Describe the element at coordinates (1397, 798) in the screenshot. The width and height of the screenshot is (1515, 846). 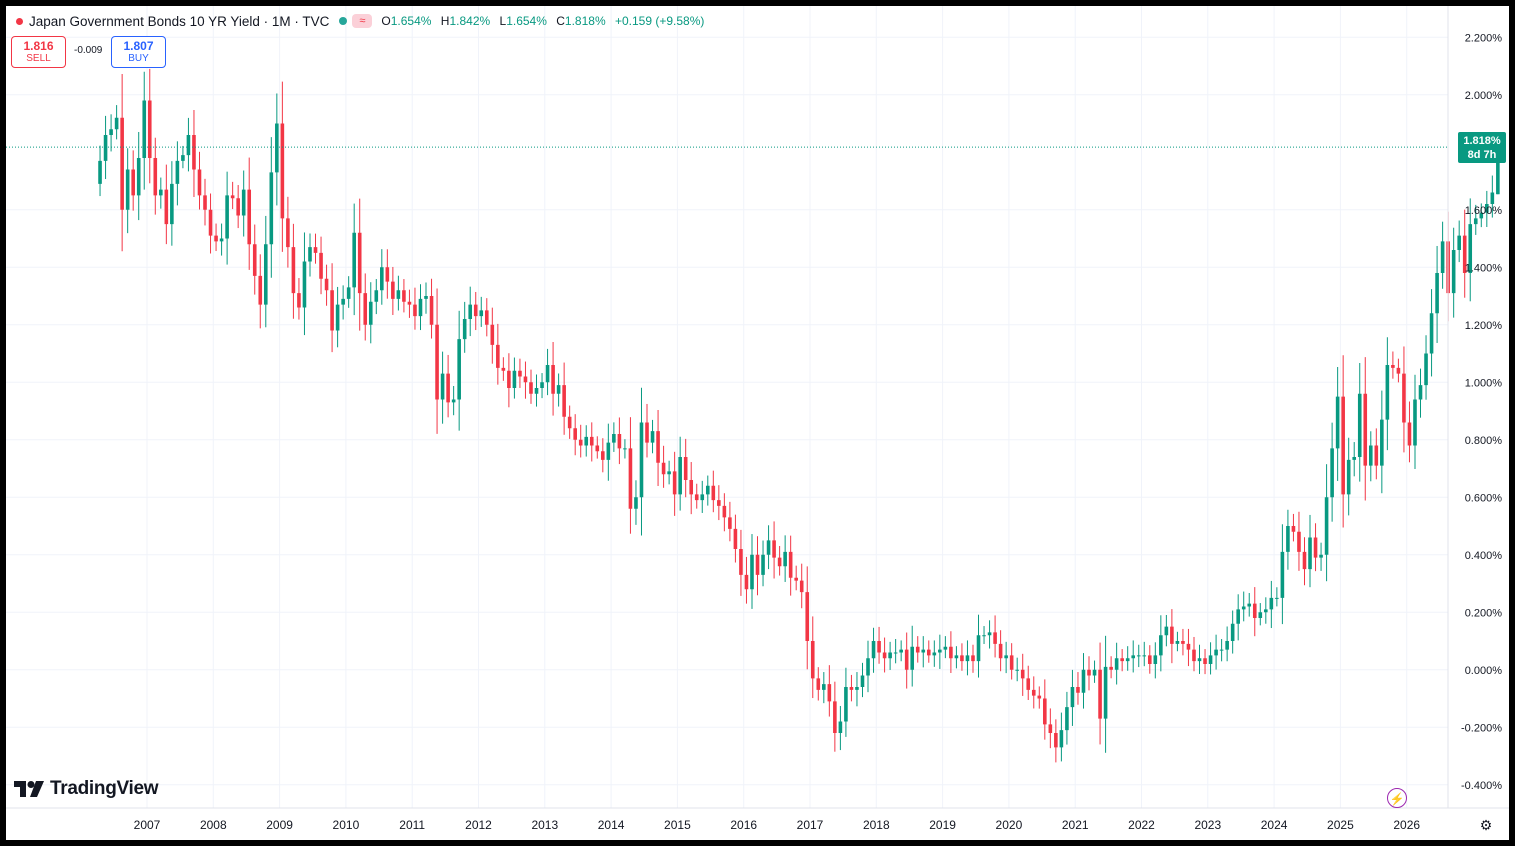
I see `lightning-icon: ⚡` at that location.